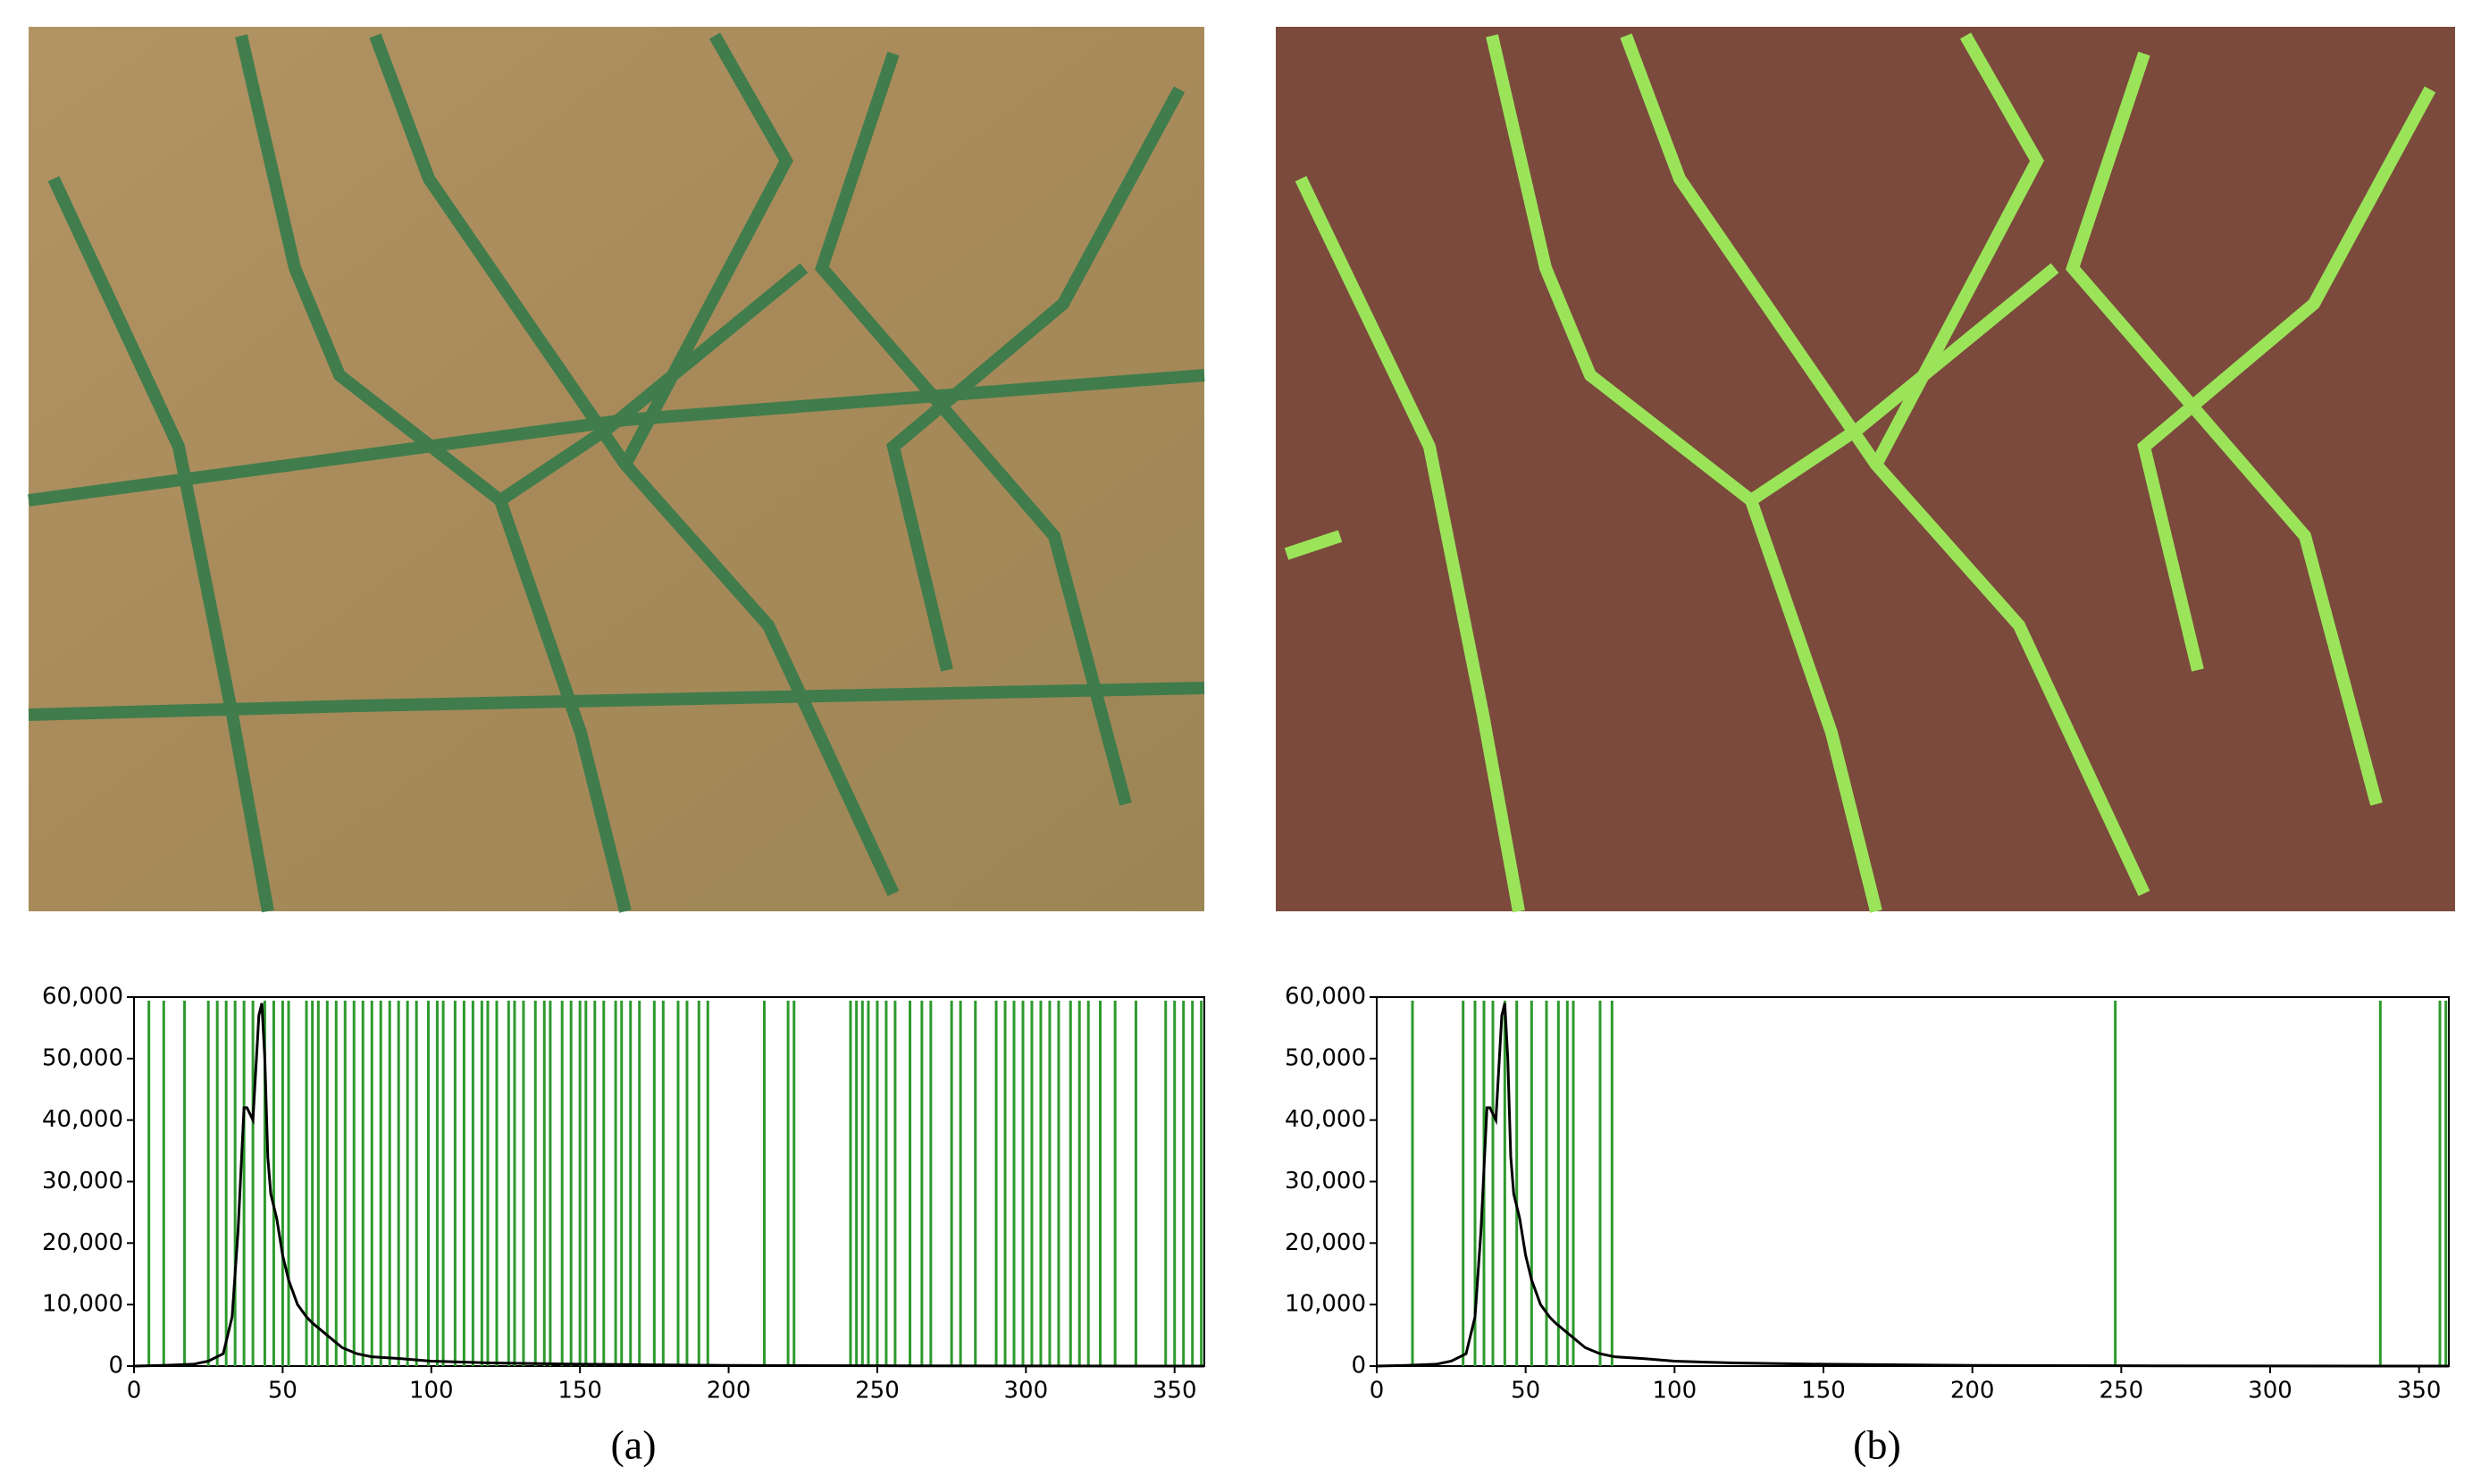  I want to click on caption: (a), so click(633, 1445).